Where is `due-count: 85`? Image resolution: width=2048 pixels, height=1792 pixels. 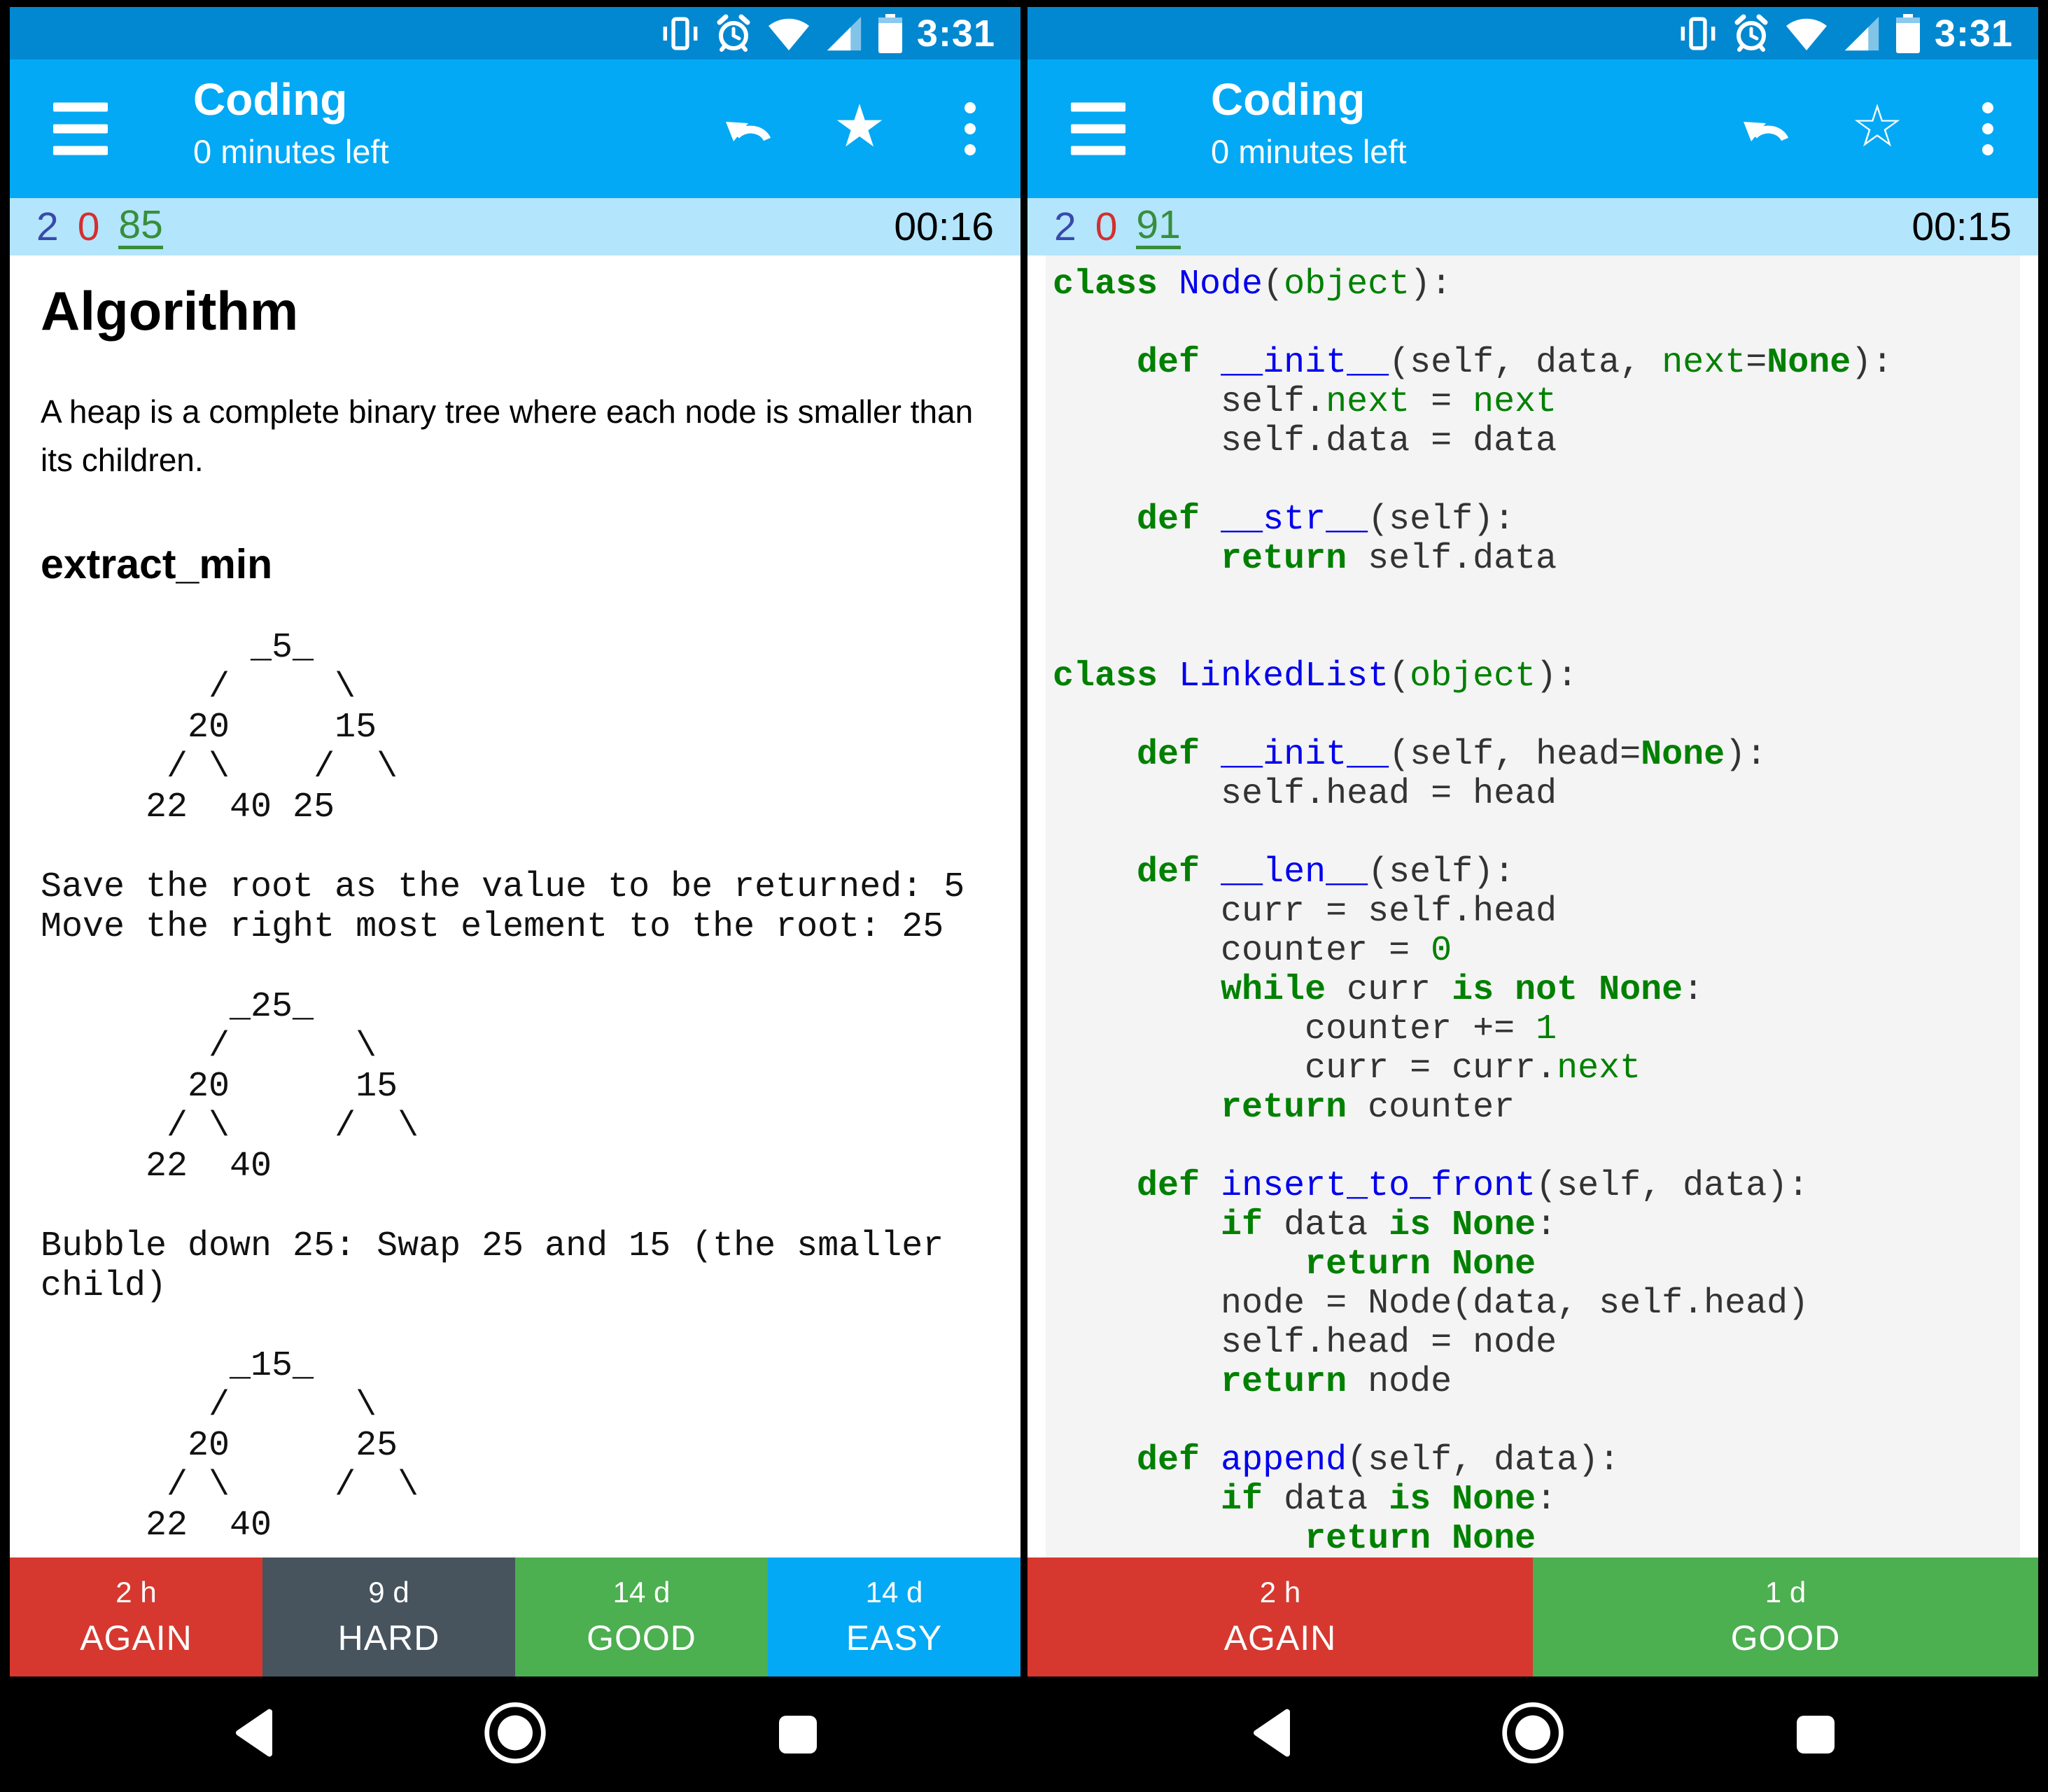
due-count: 85 is located at coordinates (140, 227).